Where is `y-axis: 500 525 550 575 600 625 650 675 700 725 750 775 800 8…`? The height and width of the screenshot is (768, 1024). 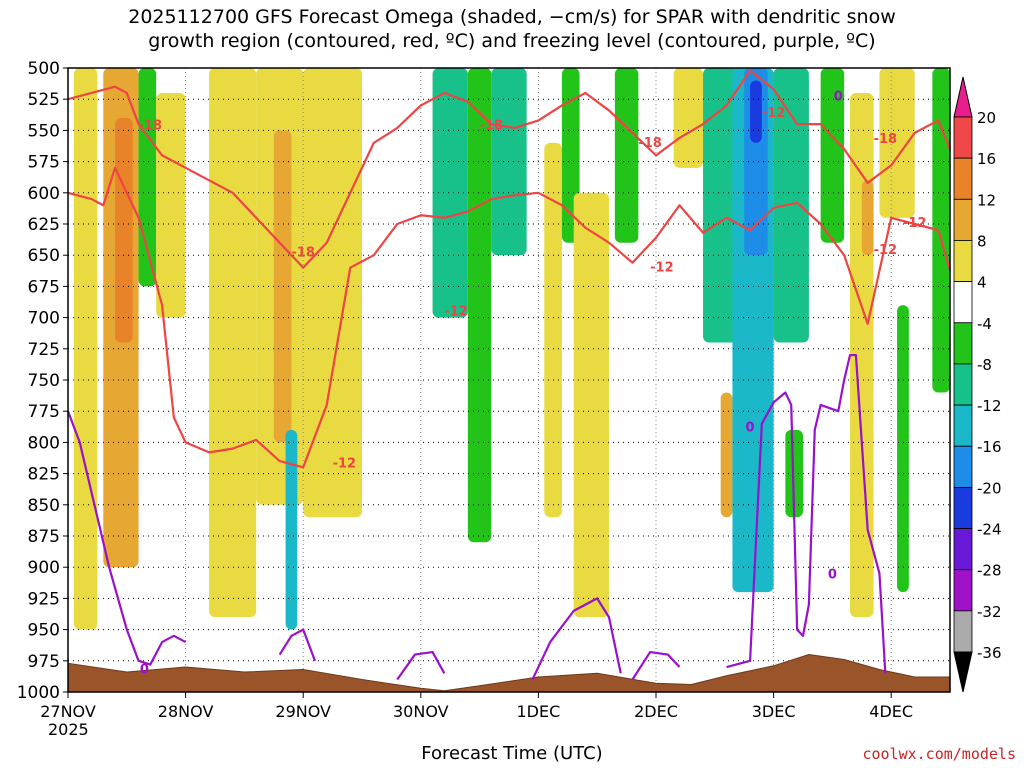 y-axis: 500 525 550 575 600 625 650 675 700 725 750 775 800 8… is located at coordinates (42, 381).